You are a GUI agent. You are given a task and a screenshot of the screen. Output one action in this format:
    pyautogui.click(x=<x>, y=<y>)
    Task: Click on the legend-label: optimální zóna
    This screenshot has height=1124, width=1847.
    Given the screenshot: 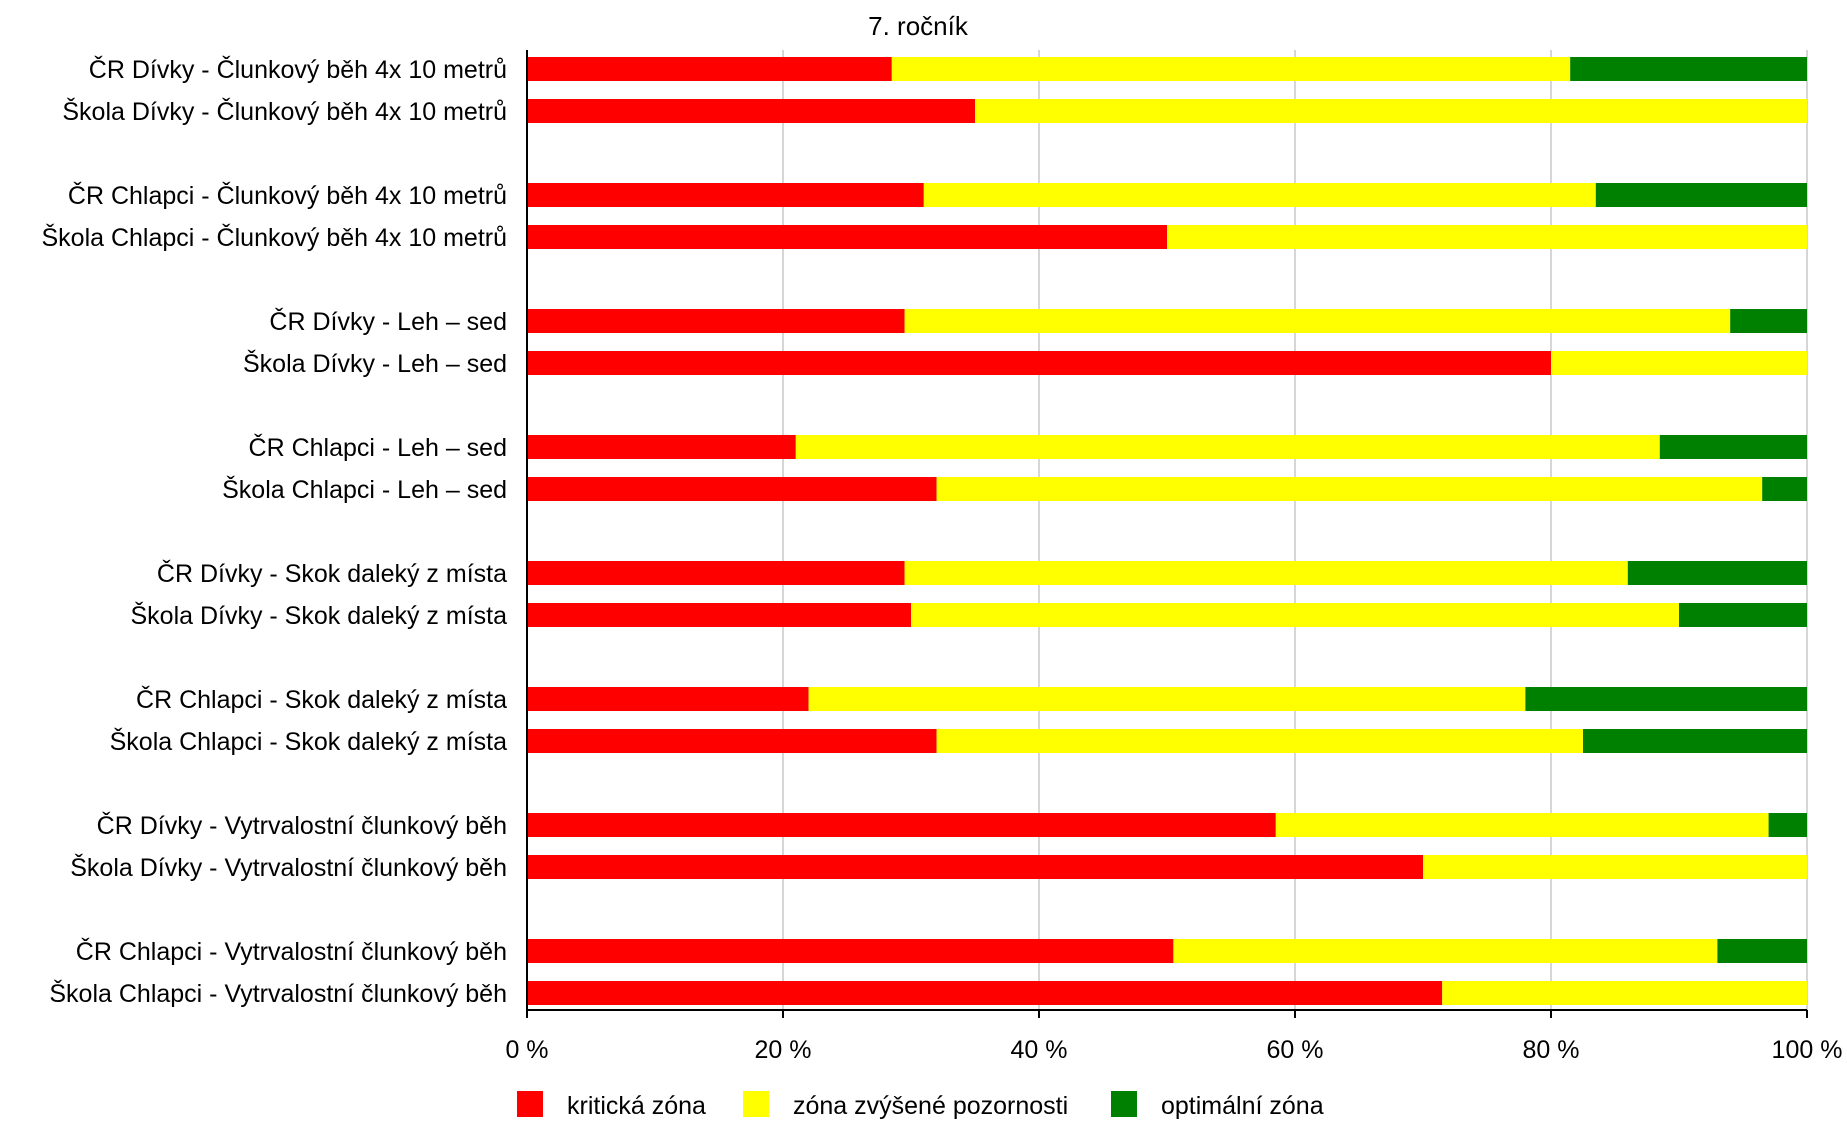 What is the action you would take?
    pyautogui.click(x=1242, y=1105)
    